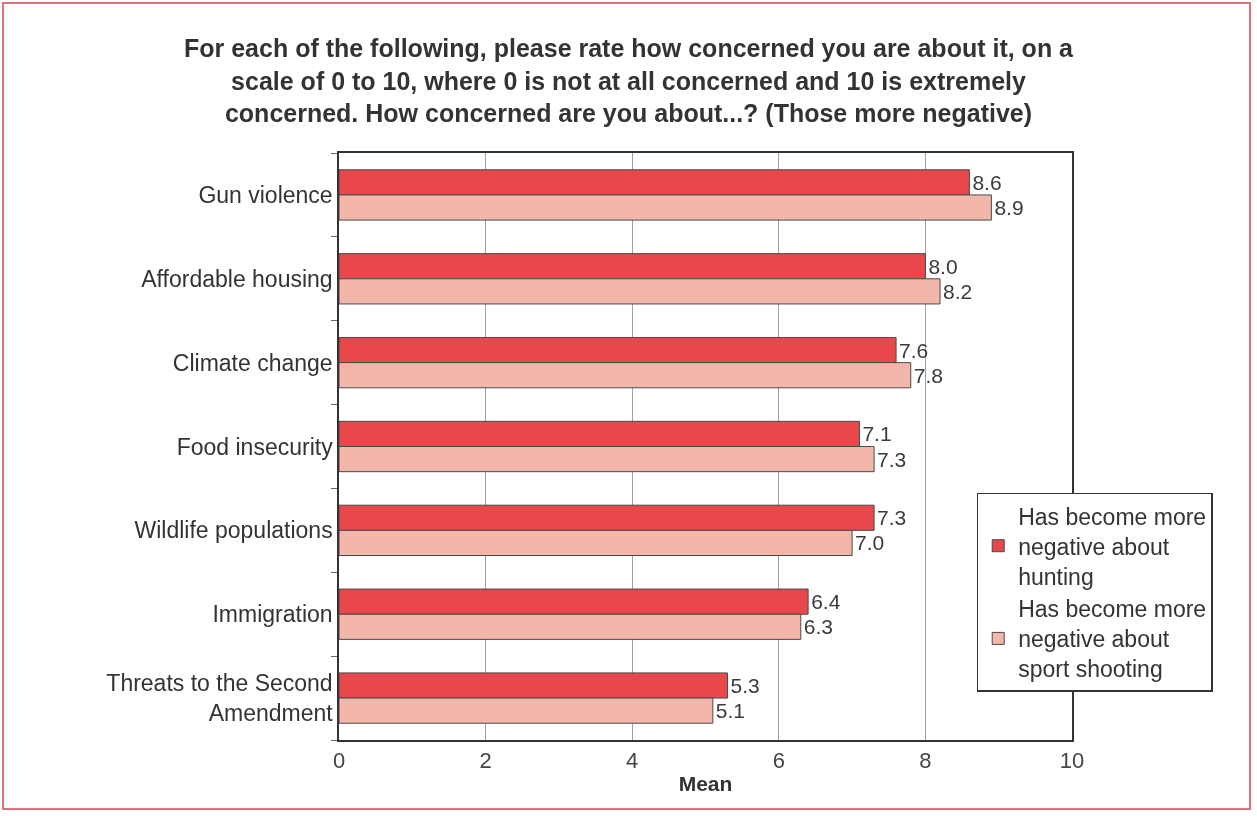 Image resolution: width=1257 pixels, height=816 pixels. What do you see at coordinates (958, 291) in the screenshot?
I see `data-label: 8.2` at bounding box center [958, 291].